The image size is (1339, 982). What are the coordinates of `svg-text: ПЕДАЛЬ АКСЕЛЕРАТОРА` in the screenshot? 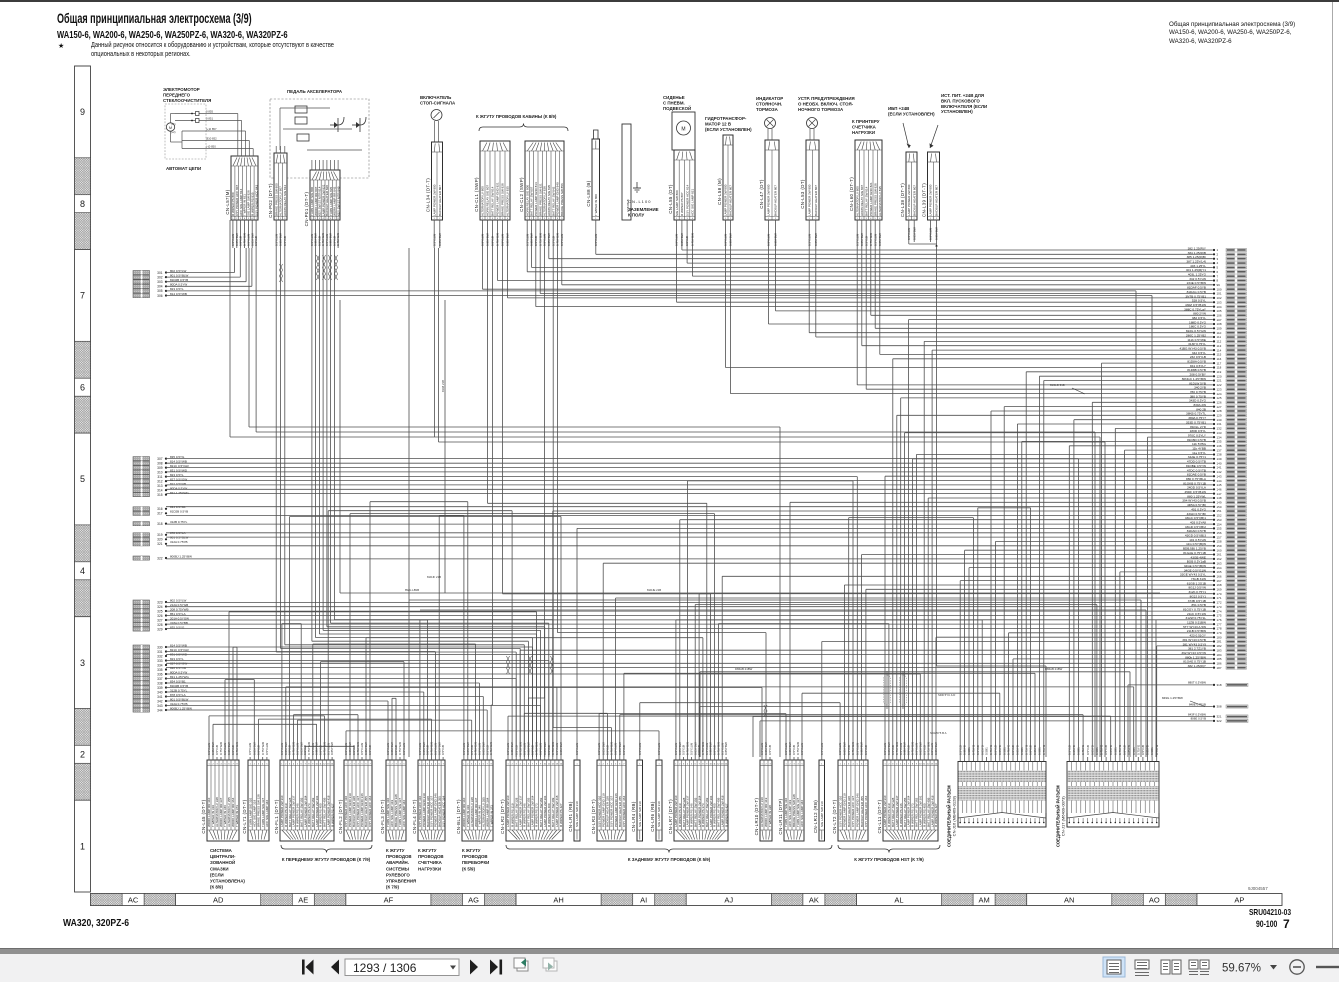 It's located at (315, 91).